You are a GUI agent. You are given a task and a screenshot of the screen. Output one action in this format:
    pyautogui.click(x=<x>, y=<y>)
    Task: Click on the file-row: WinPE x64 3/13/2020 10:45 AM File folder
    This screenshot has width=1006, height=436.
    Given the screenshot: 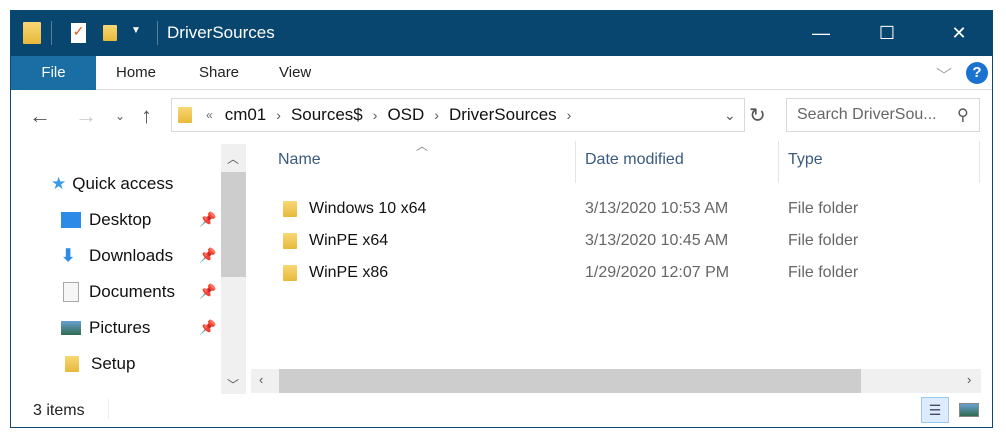 What is the action you would take?
    pyautogui.click(x=631, y=241)
    